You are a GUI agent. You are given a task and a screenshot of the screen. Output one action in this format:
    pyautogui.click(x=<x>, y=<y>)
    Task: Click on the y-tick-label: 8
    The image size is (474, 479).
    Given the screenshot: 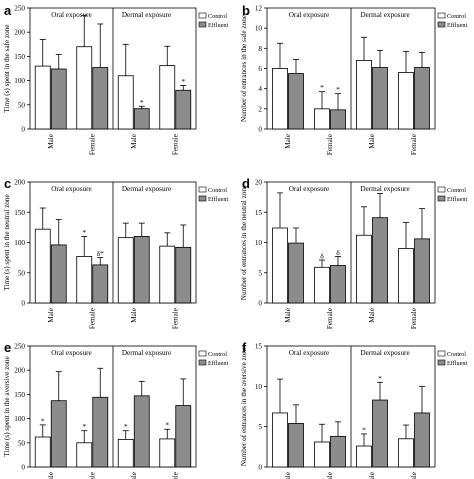 What is the action you would take?
    pyautogui.click(x=260, y=49)
    